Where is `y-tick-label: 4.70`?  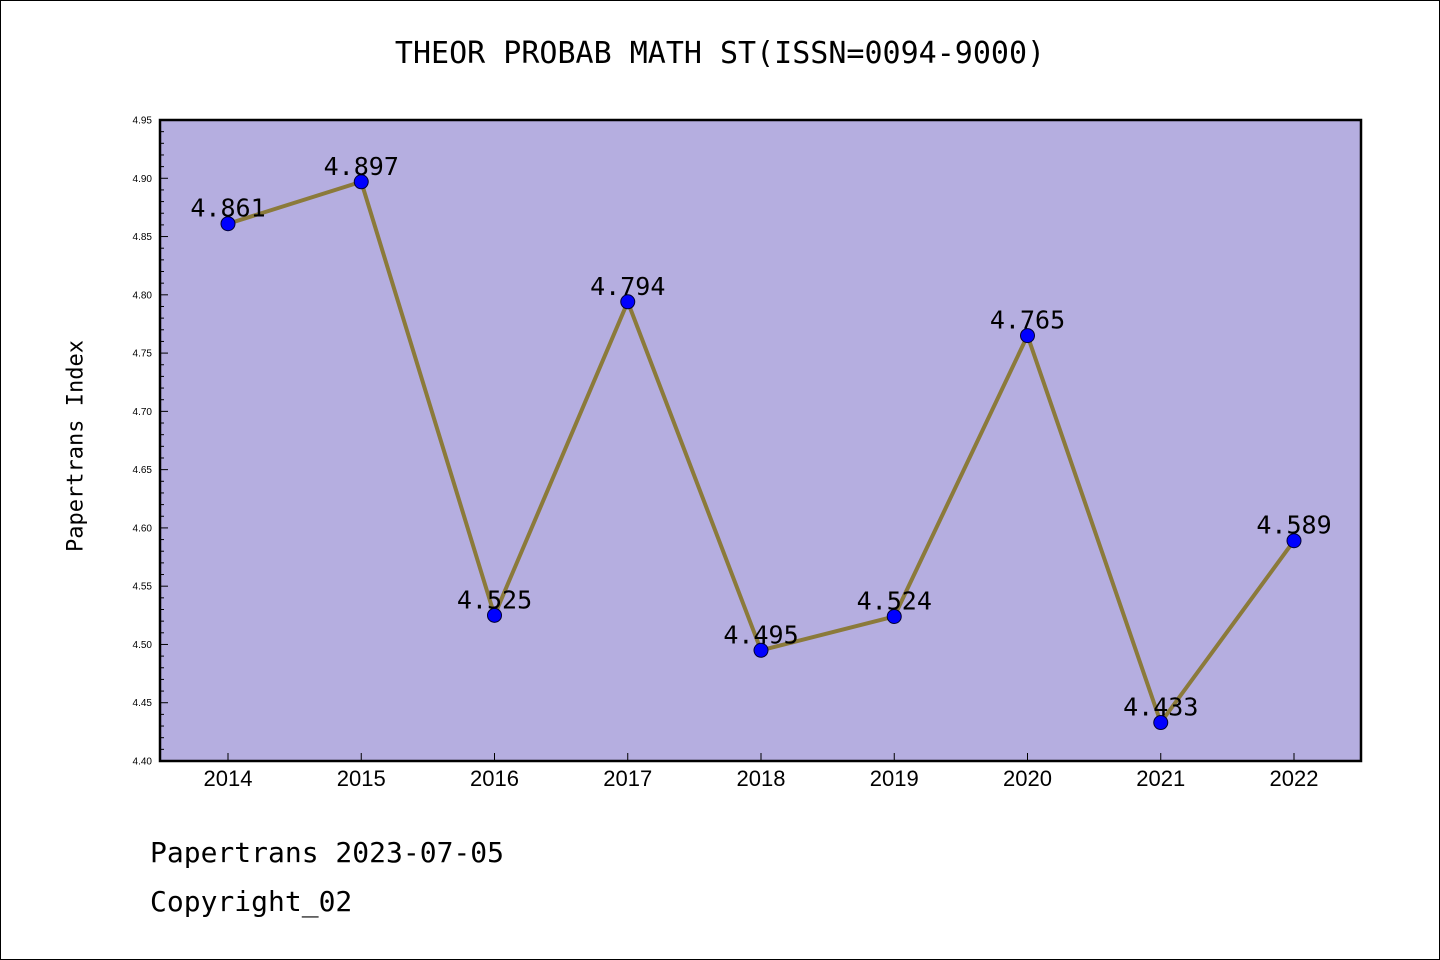
y-tick-label: 4.70 is located at coordinates (143, 412).